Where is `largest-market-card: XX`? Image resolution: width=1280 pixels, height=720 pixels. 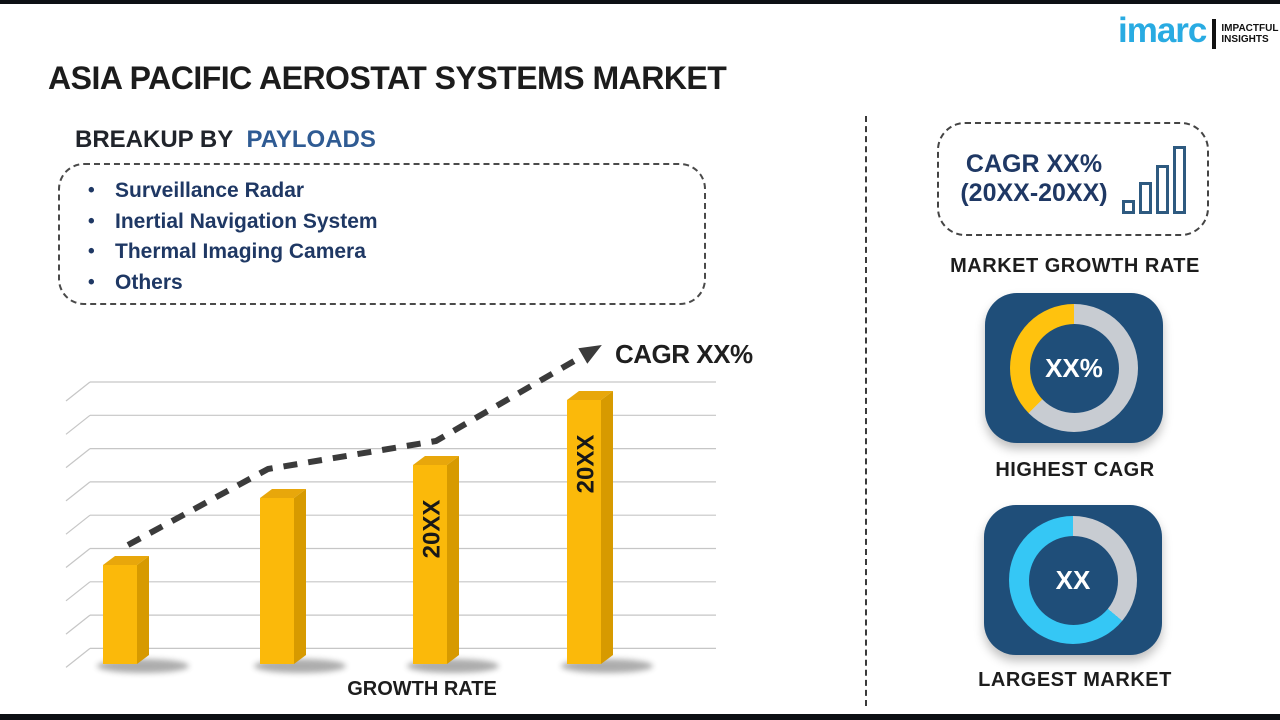
largest-market-card: XX is located at coordinates (1073, 580).